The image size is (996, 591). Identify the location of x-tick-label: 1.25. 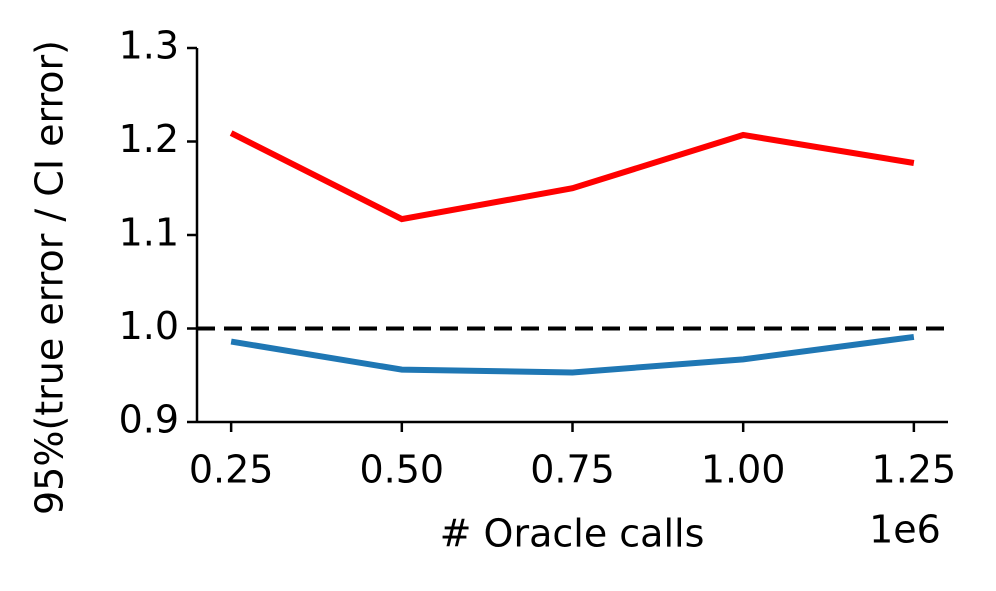
(914, 470).